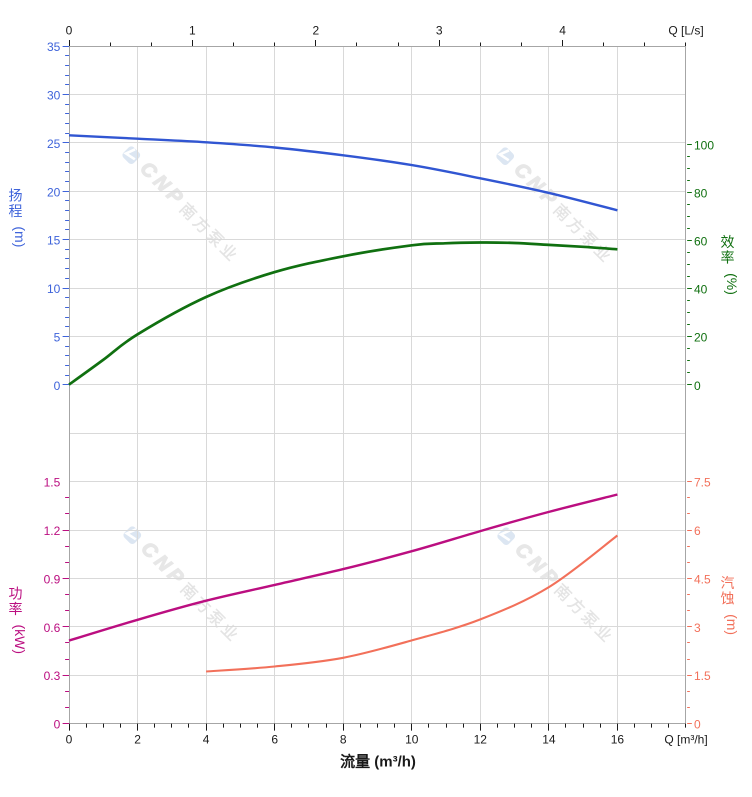 Image resolution: width=752 pixels, height=797 pixels. I want to click on svg-text: 12, so click(481, 740).